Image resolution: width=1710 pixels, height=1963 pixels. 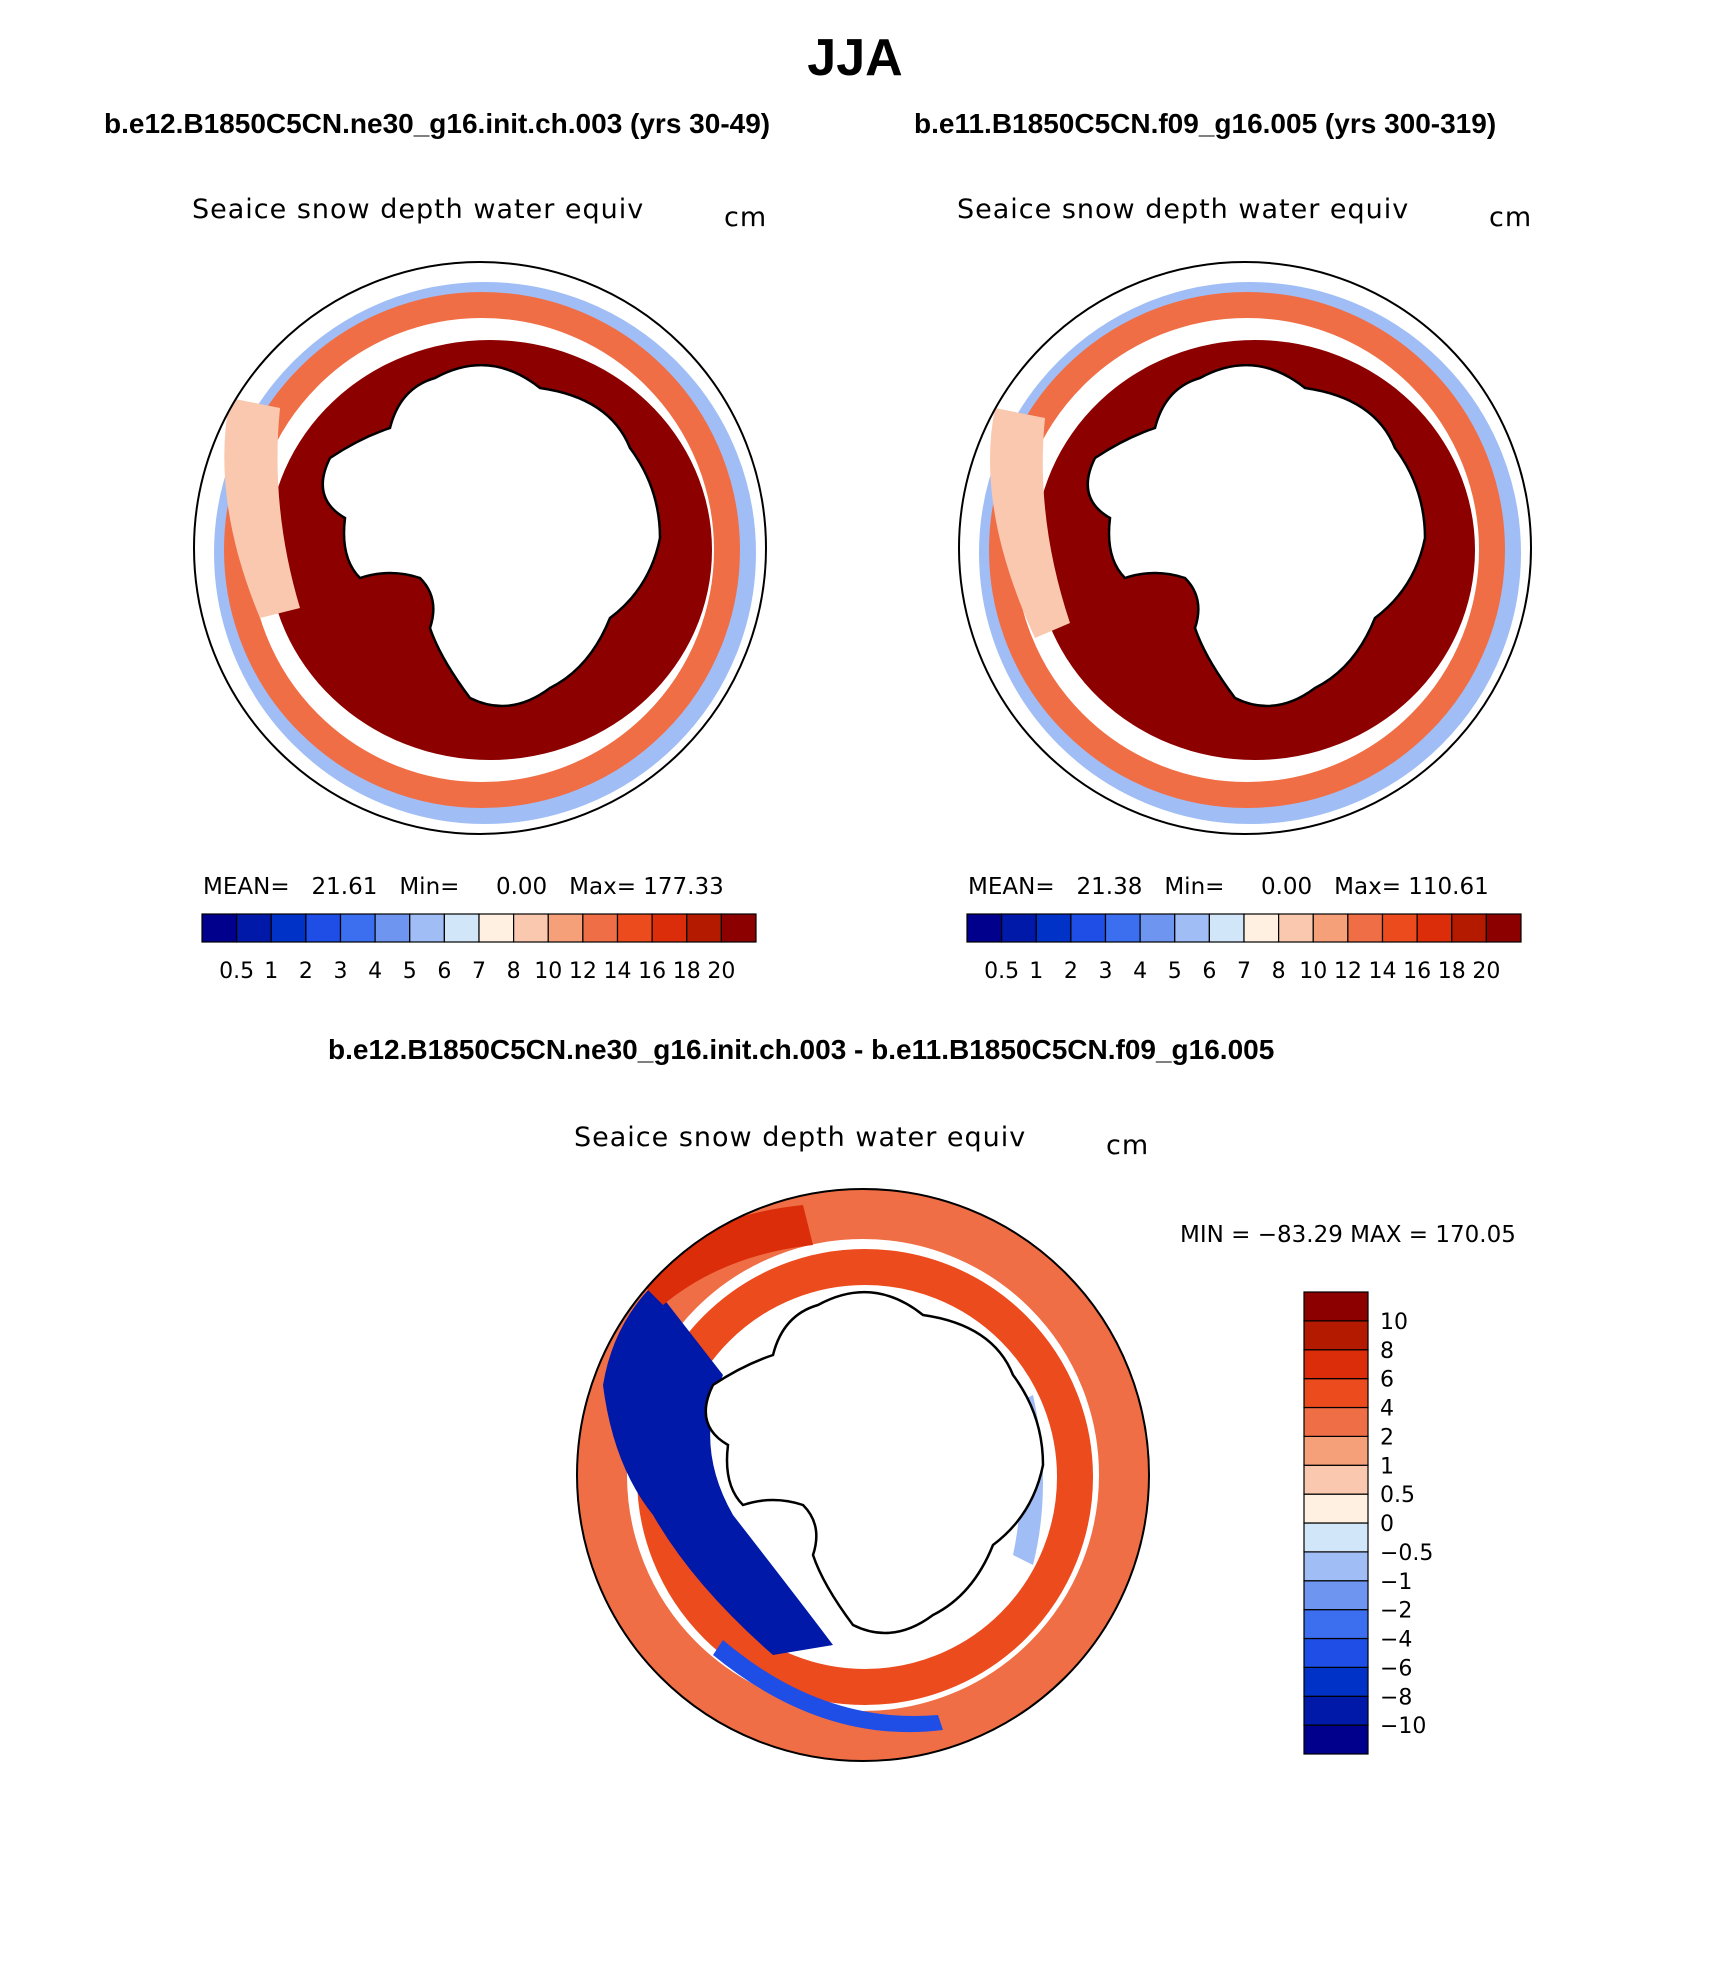 I want to click on panel-1-stats: MEAN= 21.61 Min= 0.00 Max= 177.33, so click(x=463, y=887).